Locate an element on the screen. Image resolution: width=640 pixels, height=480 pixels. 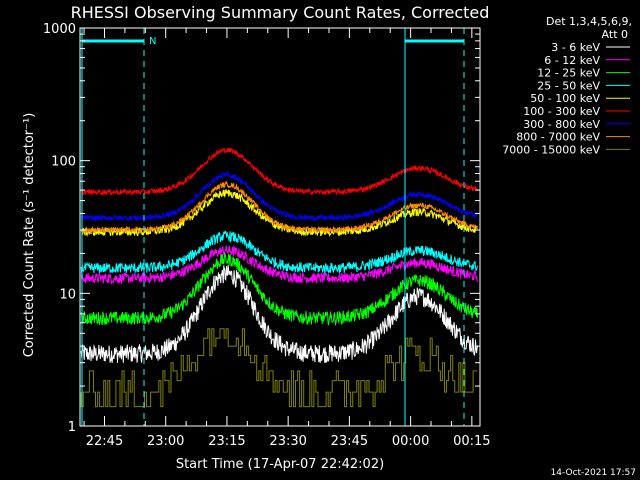
legend-label: 300 - 800 keV is located at coordinates (561, 124).